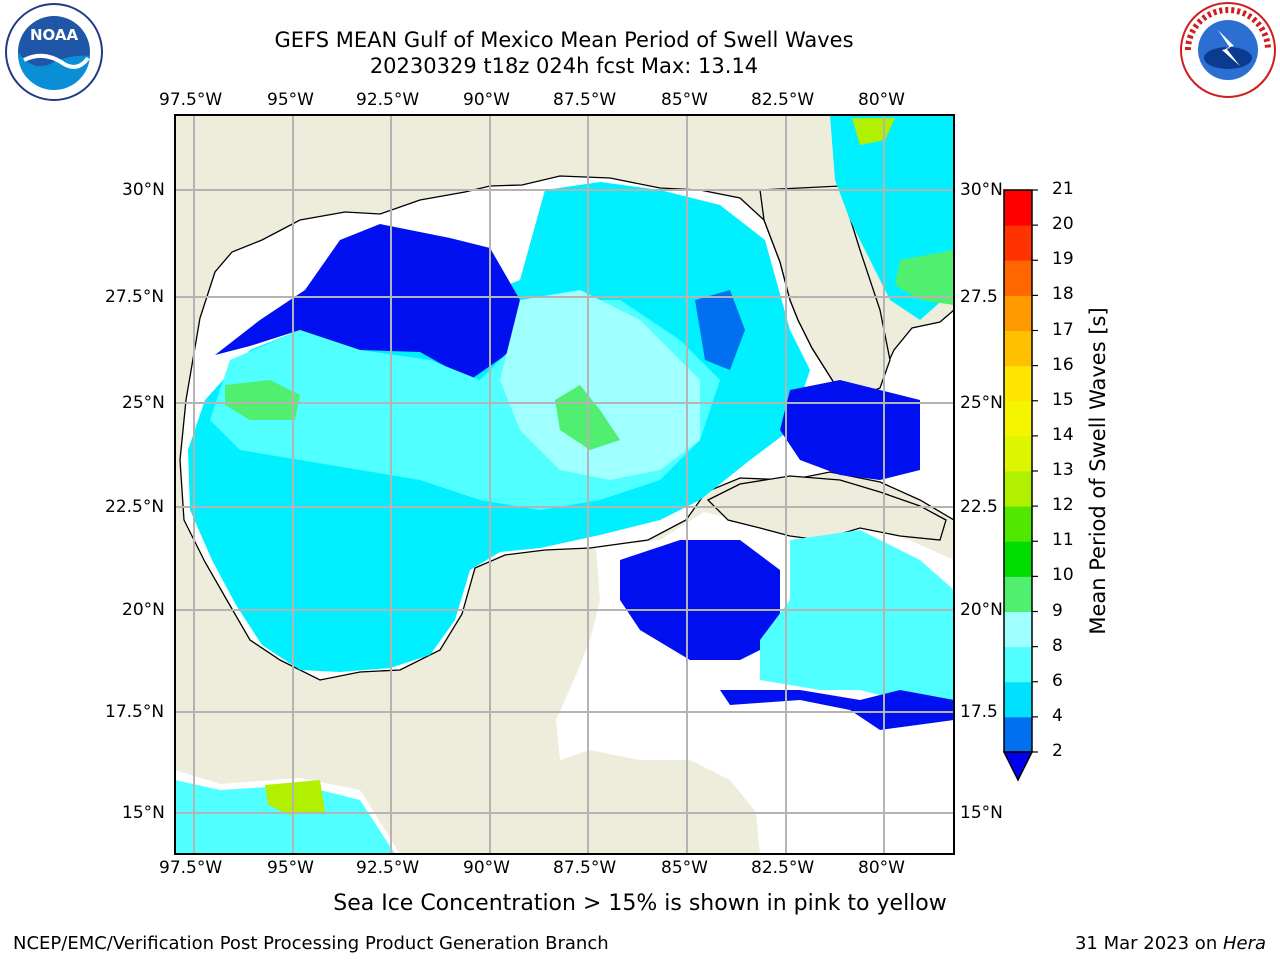 Image resolution: width=1280 pixels, height=960 pixels. What do you see at coordinates (486, 868) in the screenshot?
I see `lon-label-bottom: 90°W` at bounding box center [486, 868].